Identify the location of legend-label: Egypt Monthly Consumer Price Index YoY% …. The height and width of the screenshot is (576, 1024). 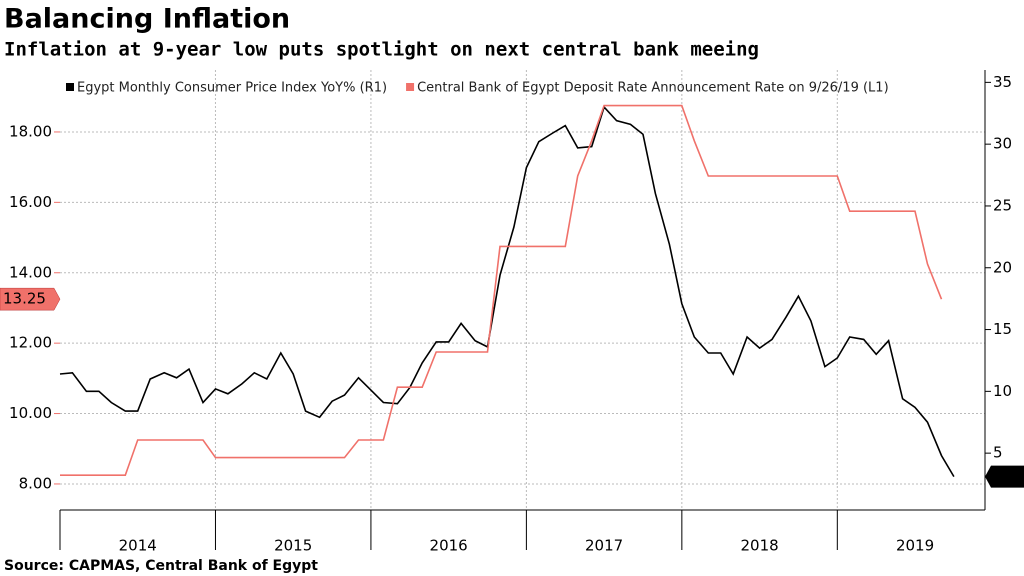
(232, 88).